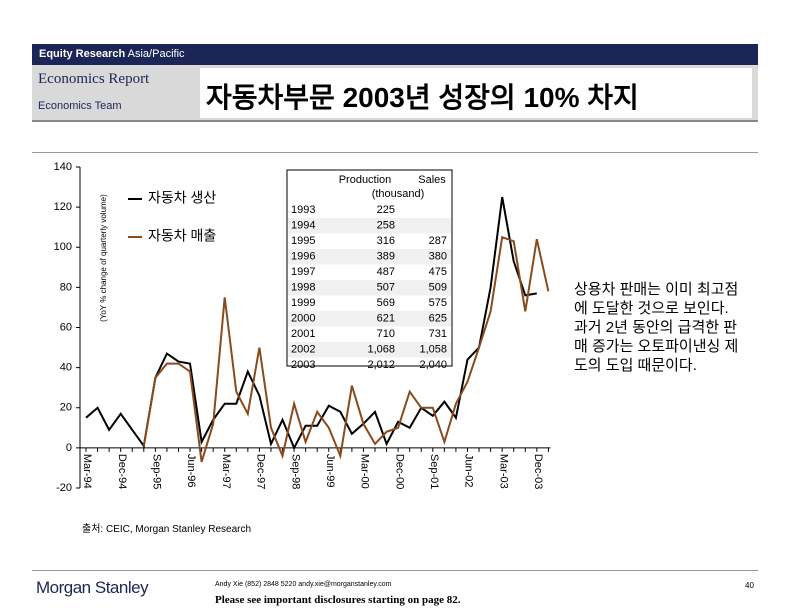 This screenshot has height=612, width=792. What do you see at coordinates (386, 210) in the screenshot?
I see `table-cell: 225` at bounding box center [386, 210].